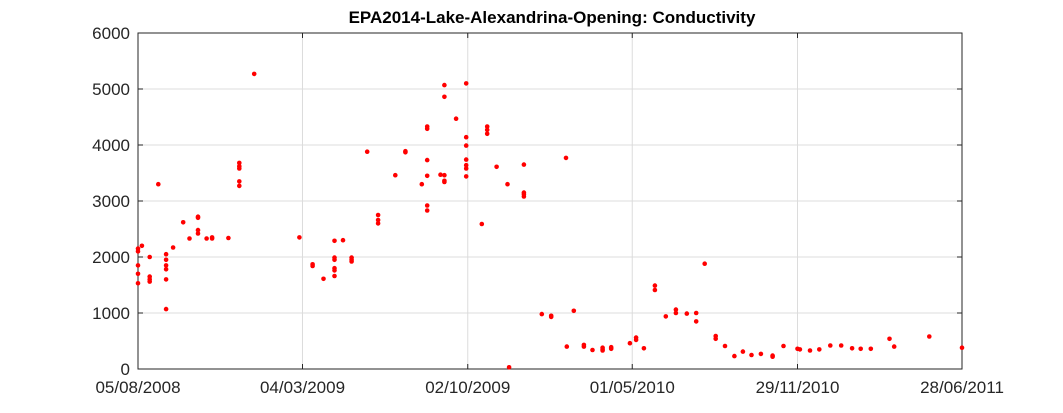  What do you see at coordinates (111, 201) in the screenshot?
I see `y-tick-label: 3000` at bounding box center [111, 201].